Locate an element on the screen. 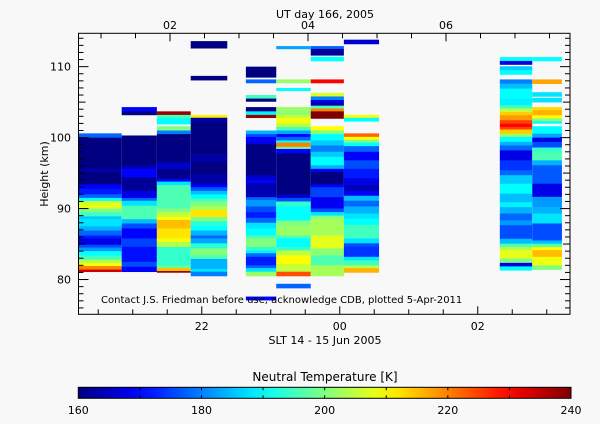  bottom-tick-label: 22 is located at coordinates (202, 326).